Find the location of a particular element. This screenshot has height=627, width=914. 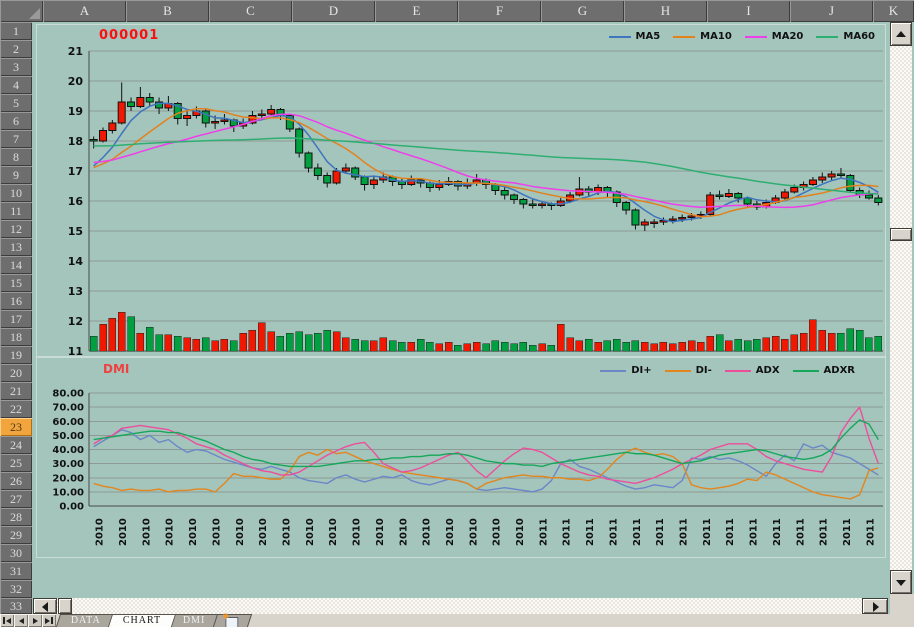

sheet-tab-chart: CHART is located at coordinates (142, 620).